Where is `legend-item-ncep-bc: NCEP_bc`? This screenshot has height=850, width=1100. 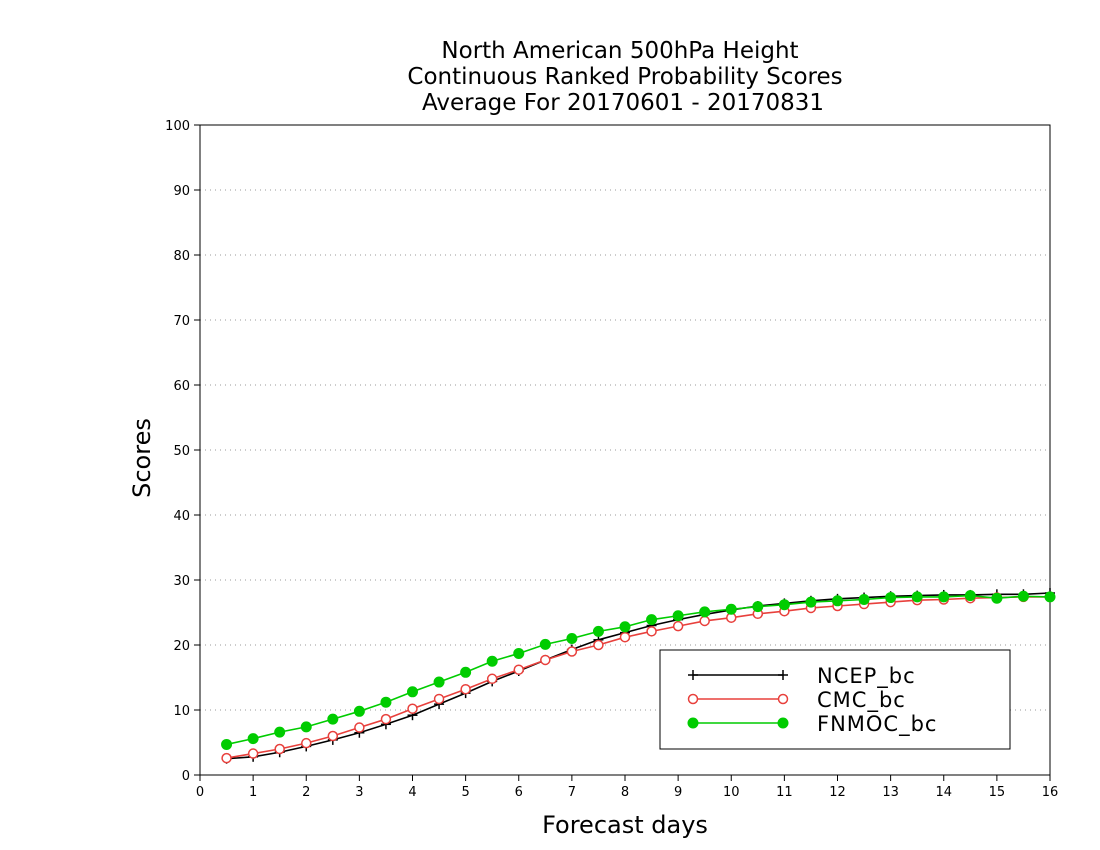
legend-item-ncep-bc: NCEP_bc is located at coordinates (802, 676).